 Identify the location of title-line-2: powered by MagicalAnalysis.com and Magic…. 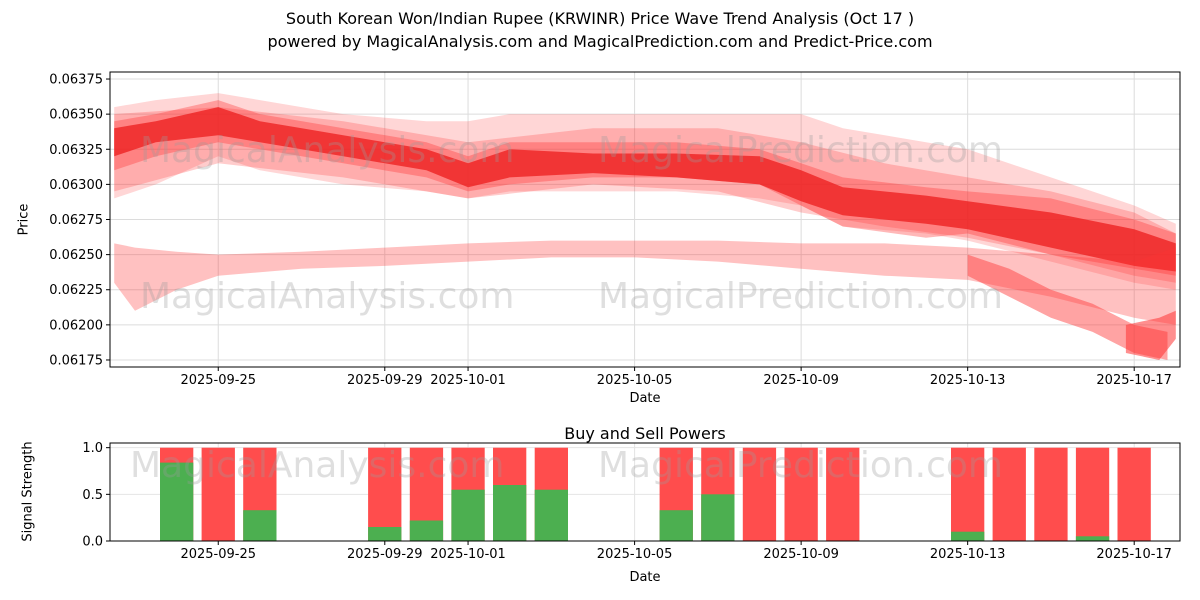
(600, 41).